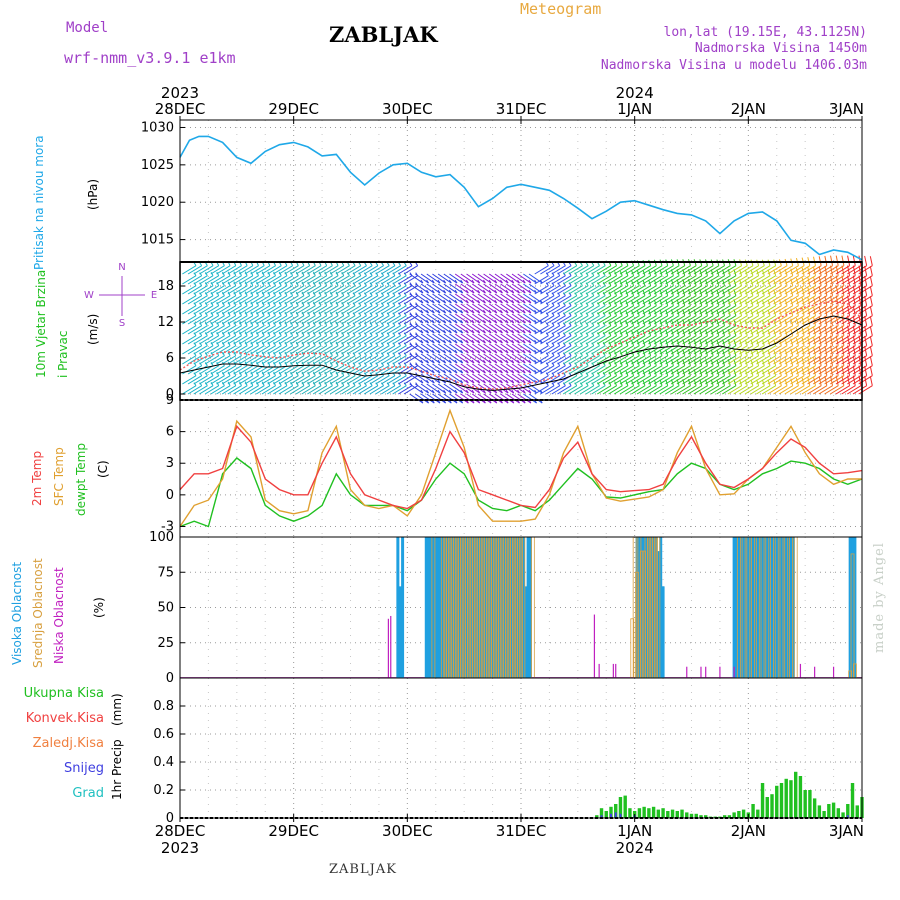  What do you see at coordinates (163, 706) in the screenshot?
I see `y-tick-label: 0.8` at bounding box center [163, 706].